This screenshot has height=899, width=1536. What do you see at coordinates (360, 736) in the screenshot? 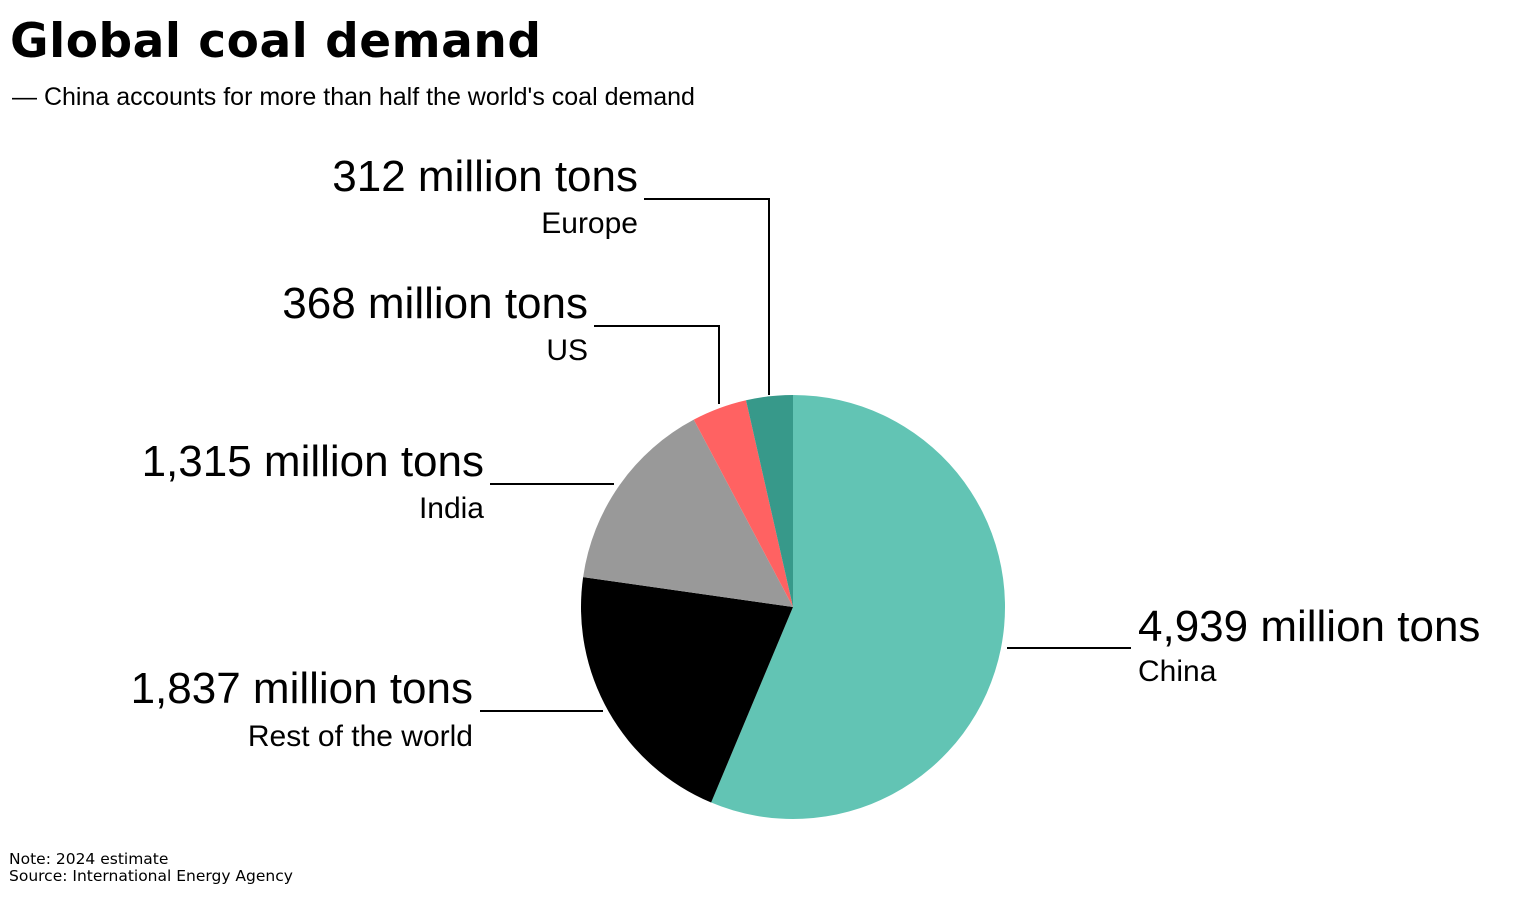
I see `category-label-rest-of-the-world: Rest of the world` at bounding box center [360, 736].